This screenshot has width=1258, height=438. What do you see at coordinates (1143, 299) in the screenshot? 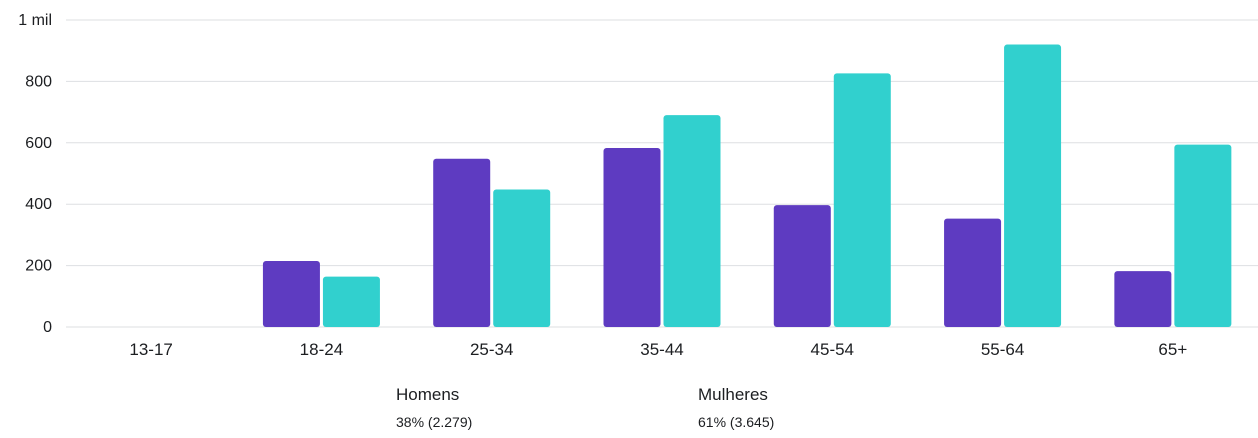
I see `bar-homens-65+` at bounding box center [1143, 299].